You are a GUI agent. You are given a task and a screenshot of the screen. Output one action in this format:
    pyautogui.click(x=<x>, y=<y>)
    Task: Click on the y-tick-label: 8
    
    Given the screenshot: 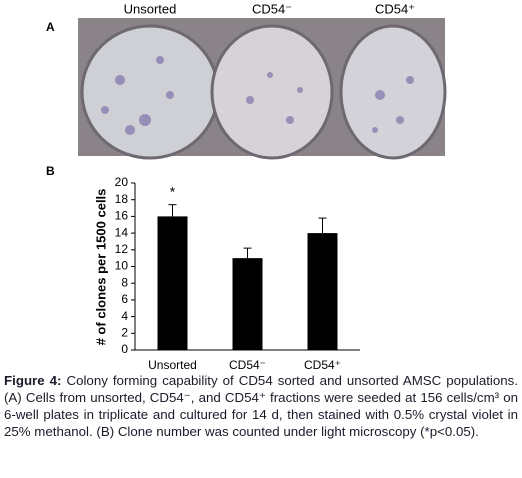 What is the action you would take?
    pyautogui.click(x=124, y=282)
    